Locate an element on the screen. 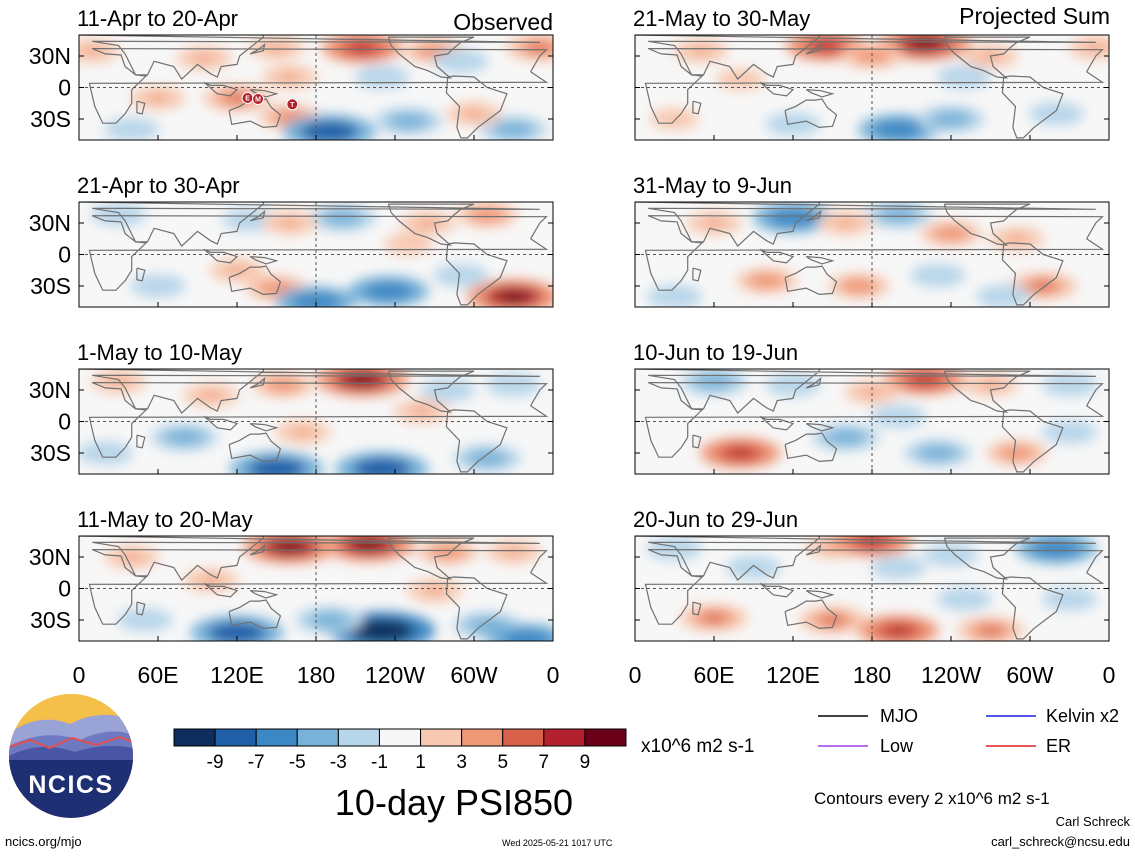 This screenshot has height=856, width=1135. colorbar-tick-label: 7 is located at coordinates (544, 762).